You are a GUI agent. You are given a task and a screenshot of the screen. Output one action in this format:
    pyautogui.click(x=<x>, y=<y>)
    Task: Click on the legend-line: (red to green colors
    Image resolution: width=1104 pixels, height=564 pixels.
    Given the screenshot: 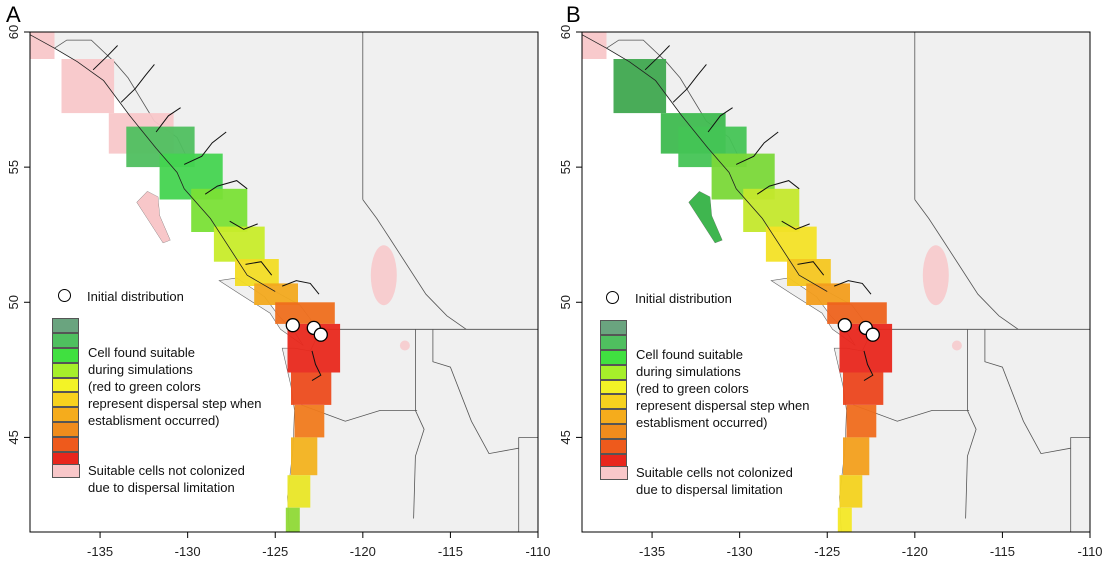 What is the action you would take?
    pyautogui.click(x=692, y=388)
    